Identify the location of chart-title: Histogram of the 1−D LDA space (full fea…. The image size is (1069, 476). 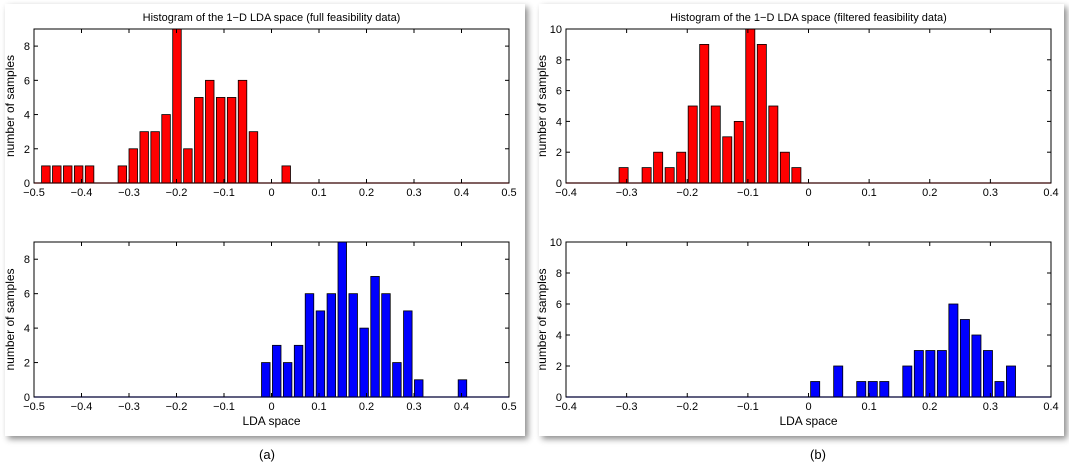
(272, 18).